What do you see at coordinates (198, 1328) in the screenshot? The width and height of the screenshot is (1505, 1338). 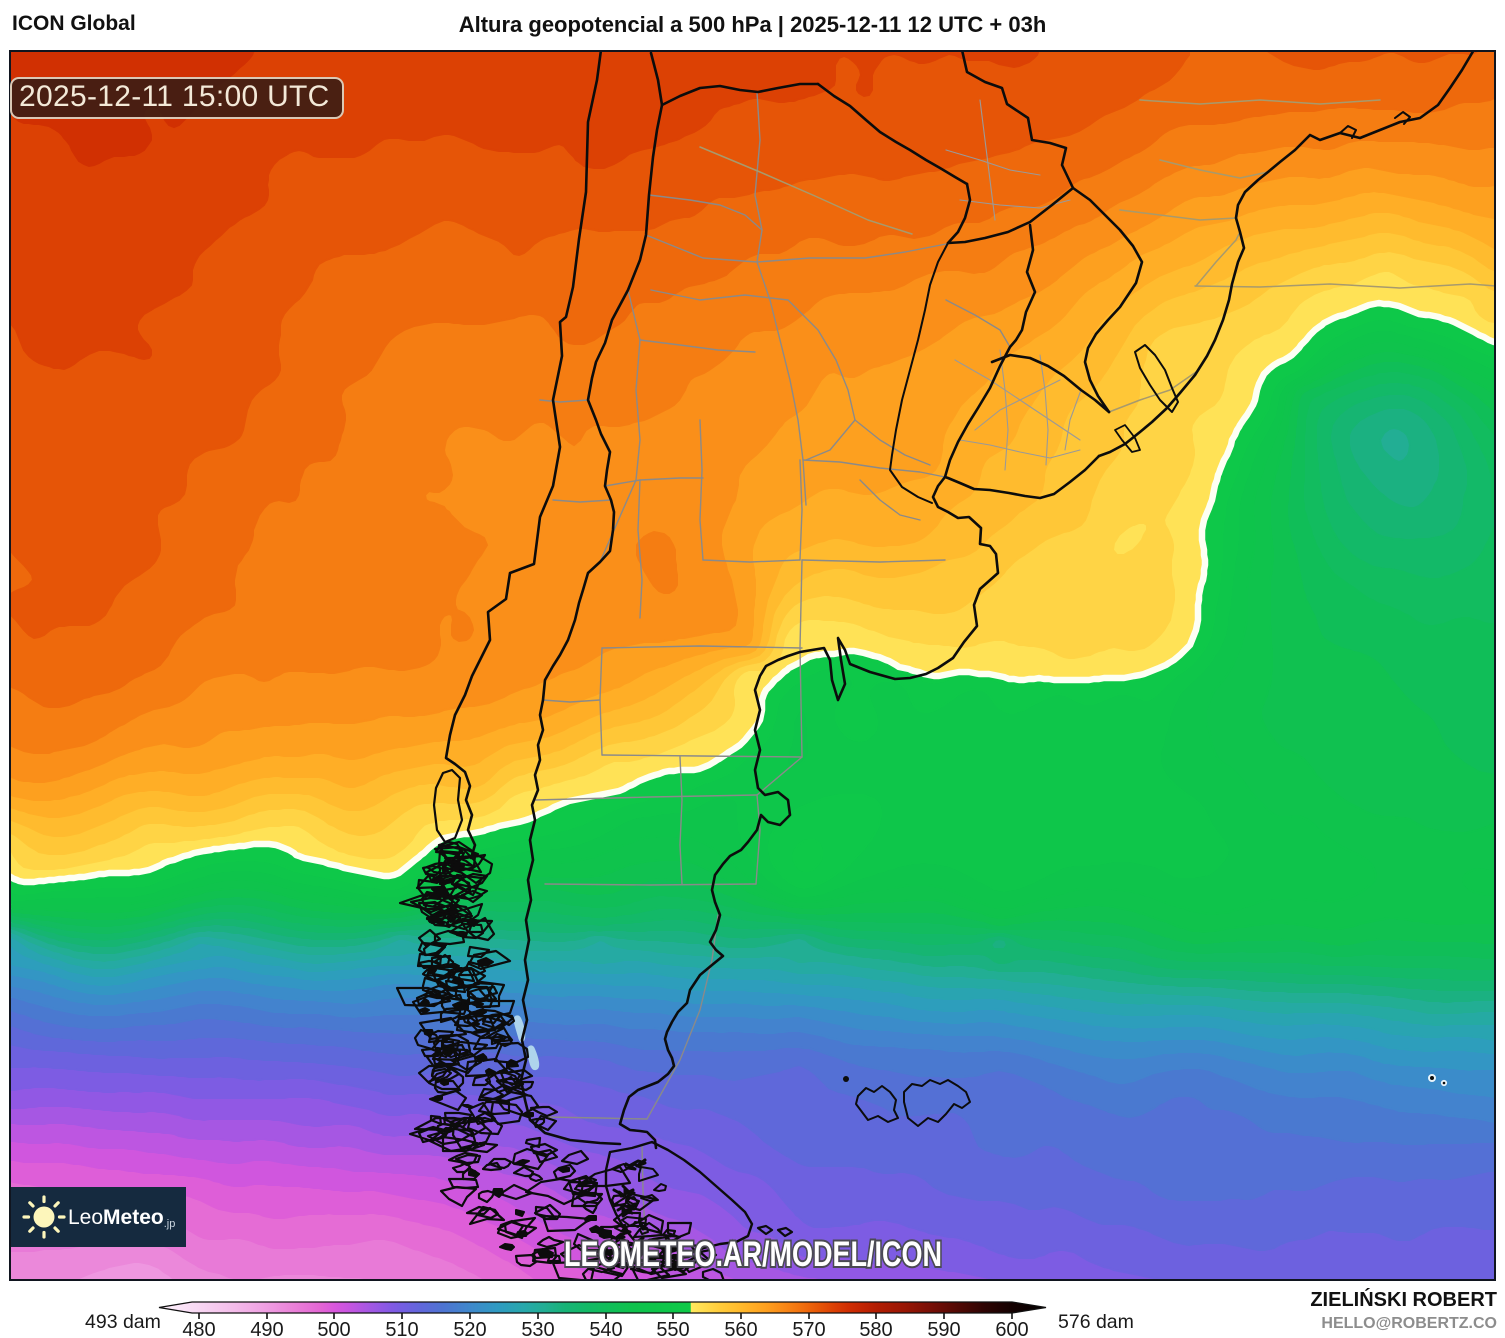 I see `svg-text: 480` at bounding box center [198, 1328].